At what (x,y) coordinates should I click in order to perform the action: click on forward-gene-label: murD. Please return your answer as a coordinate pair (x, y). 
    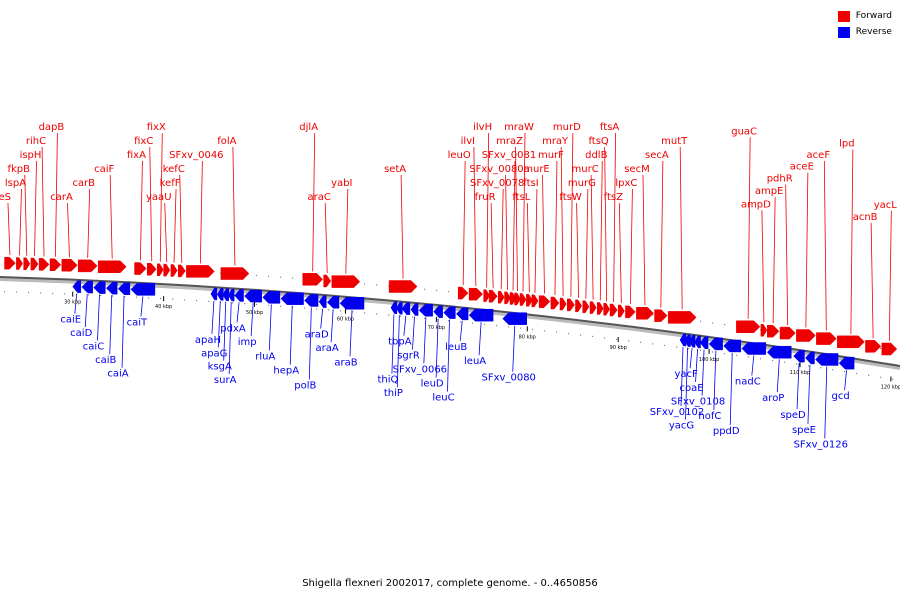
    Looking at the image, I should click on (567, 127).